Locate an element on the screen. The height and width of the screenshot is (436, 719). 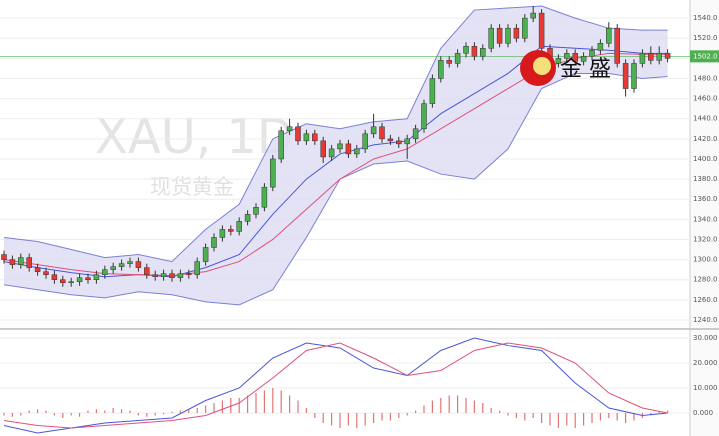
logo-inner is located at coordinates (542, 66).